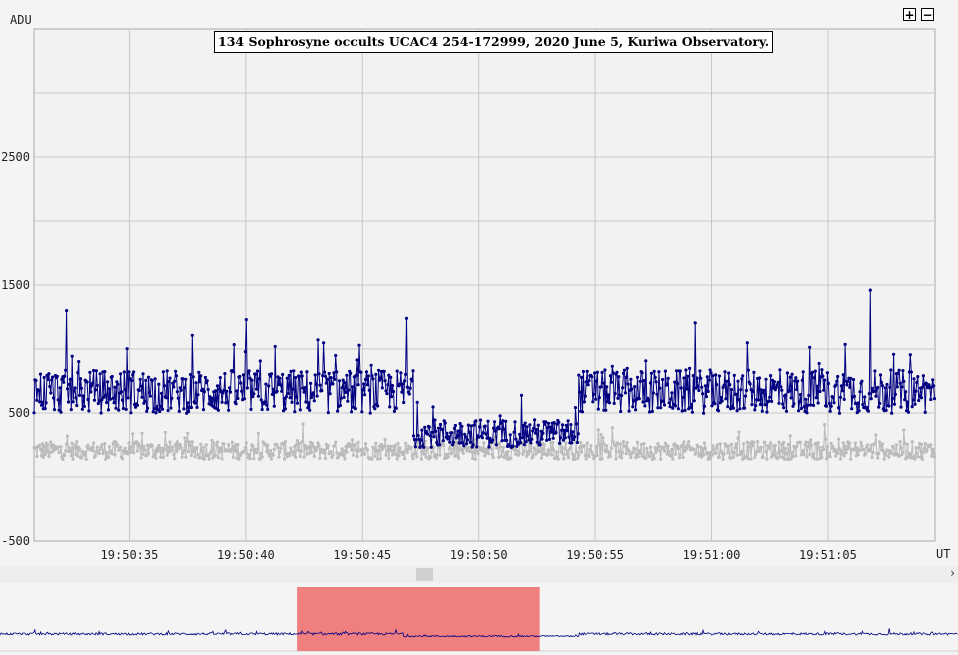  I want to click on navigator-selection-window, so click(418, 619).